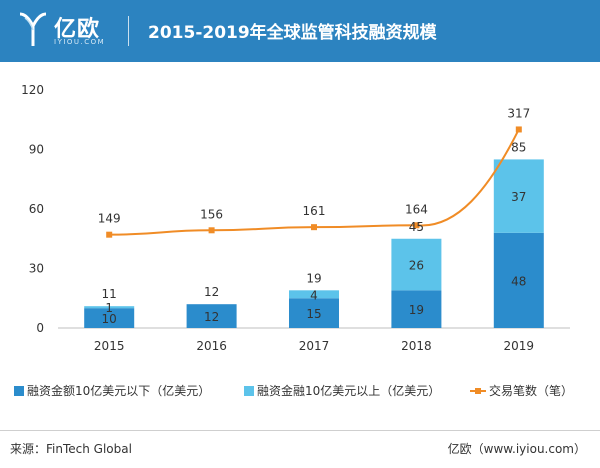  What do you see at coordinates (516, 449) in the screenshot?
I see `brand-text: 亿欧（www.iyiou.com）` at bounding box center [516, 449].